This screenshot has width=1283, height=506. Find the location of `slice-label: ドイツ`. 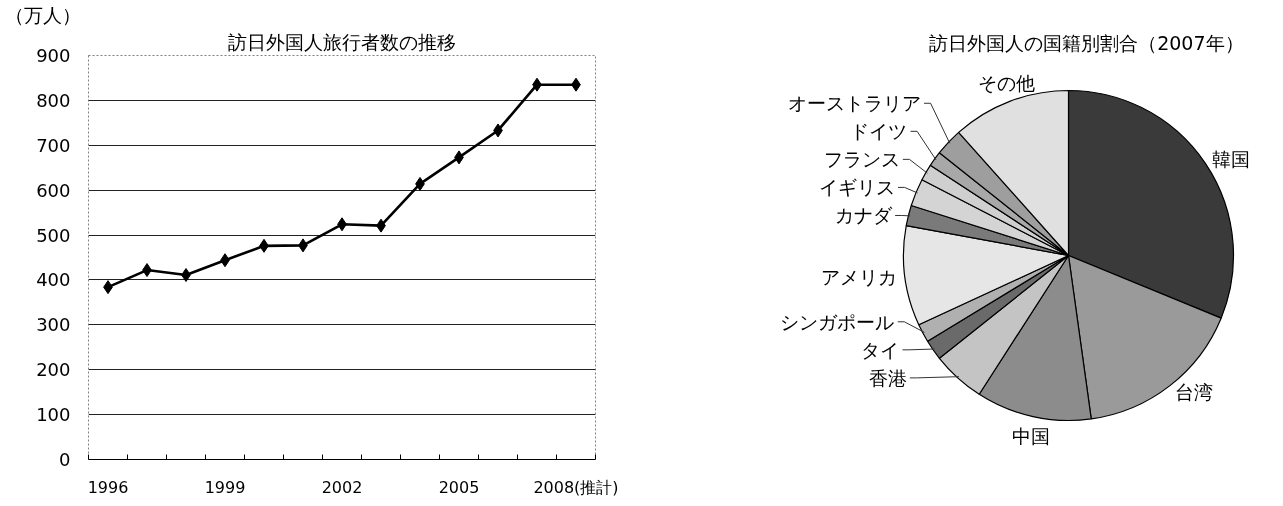

slice-label: ドイツ is located at coordinates (879, 131).